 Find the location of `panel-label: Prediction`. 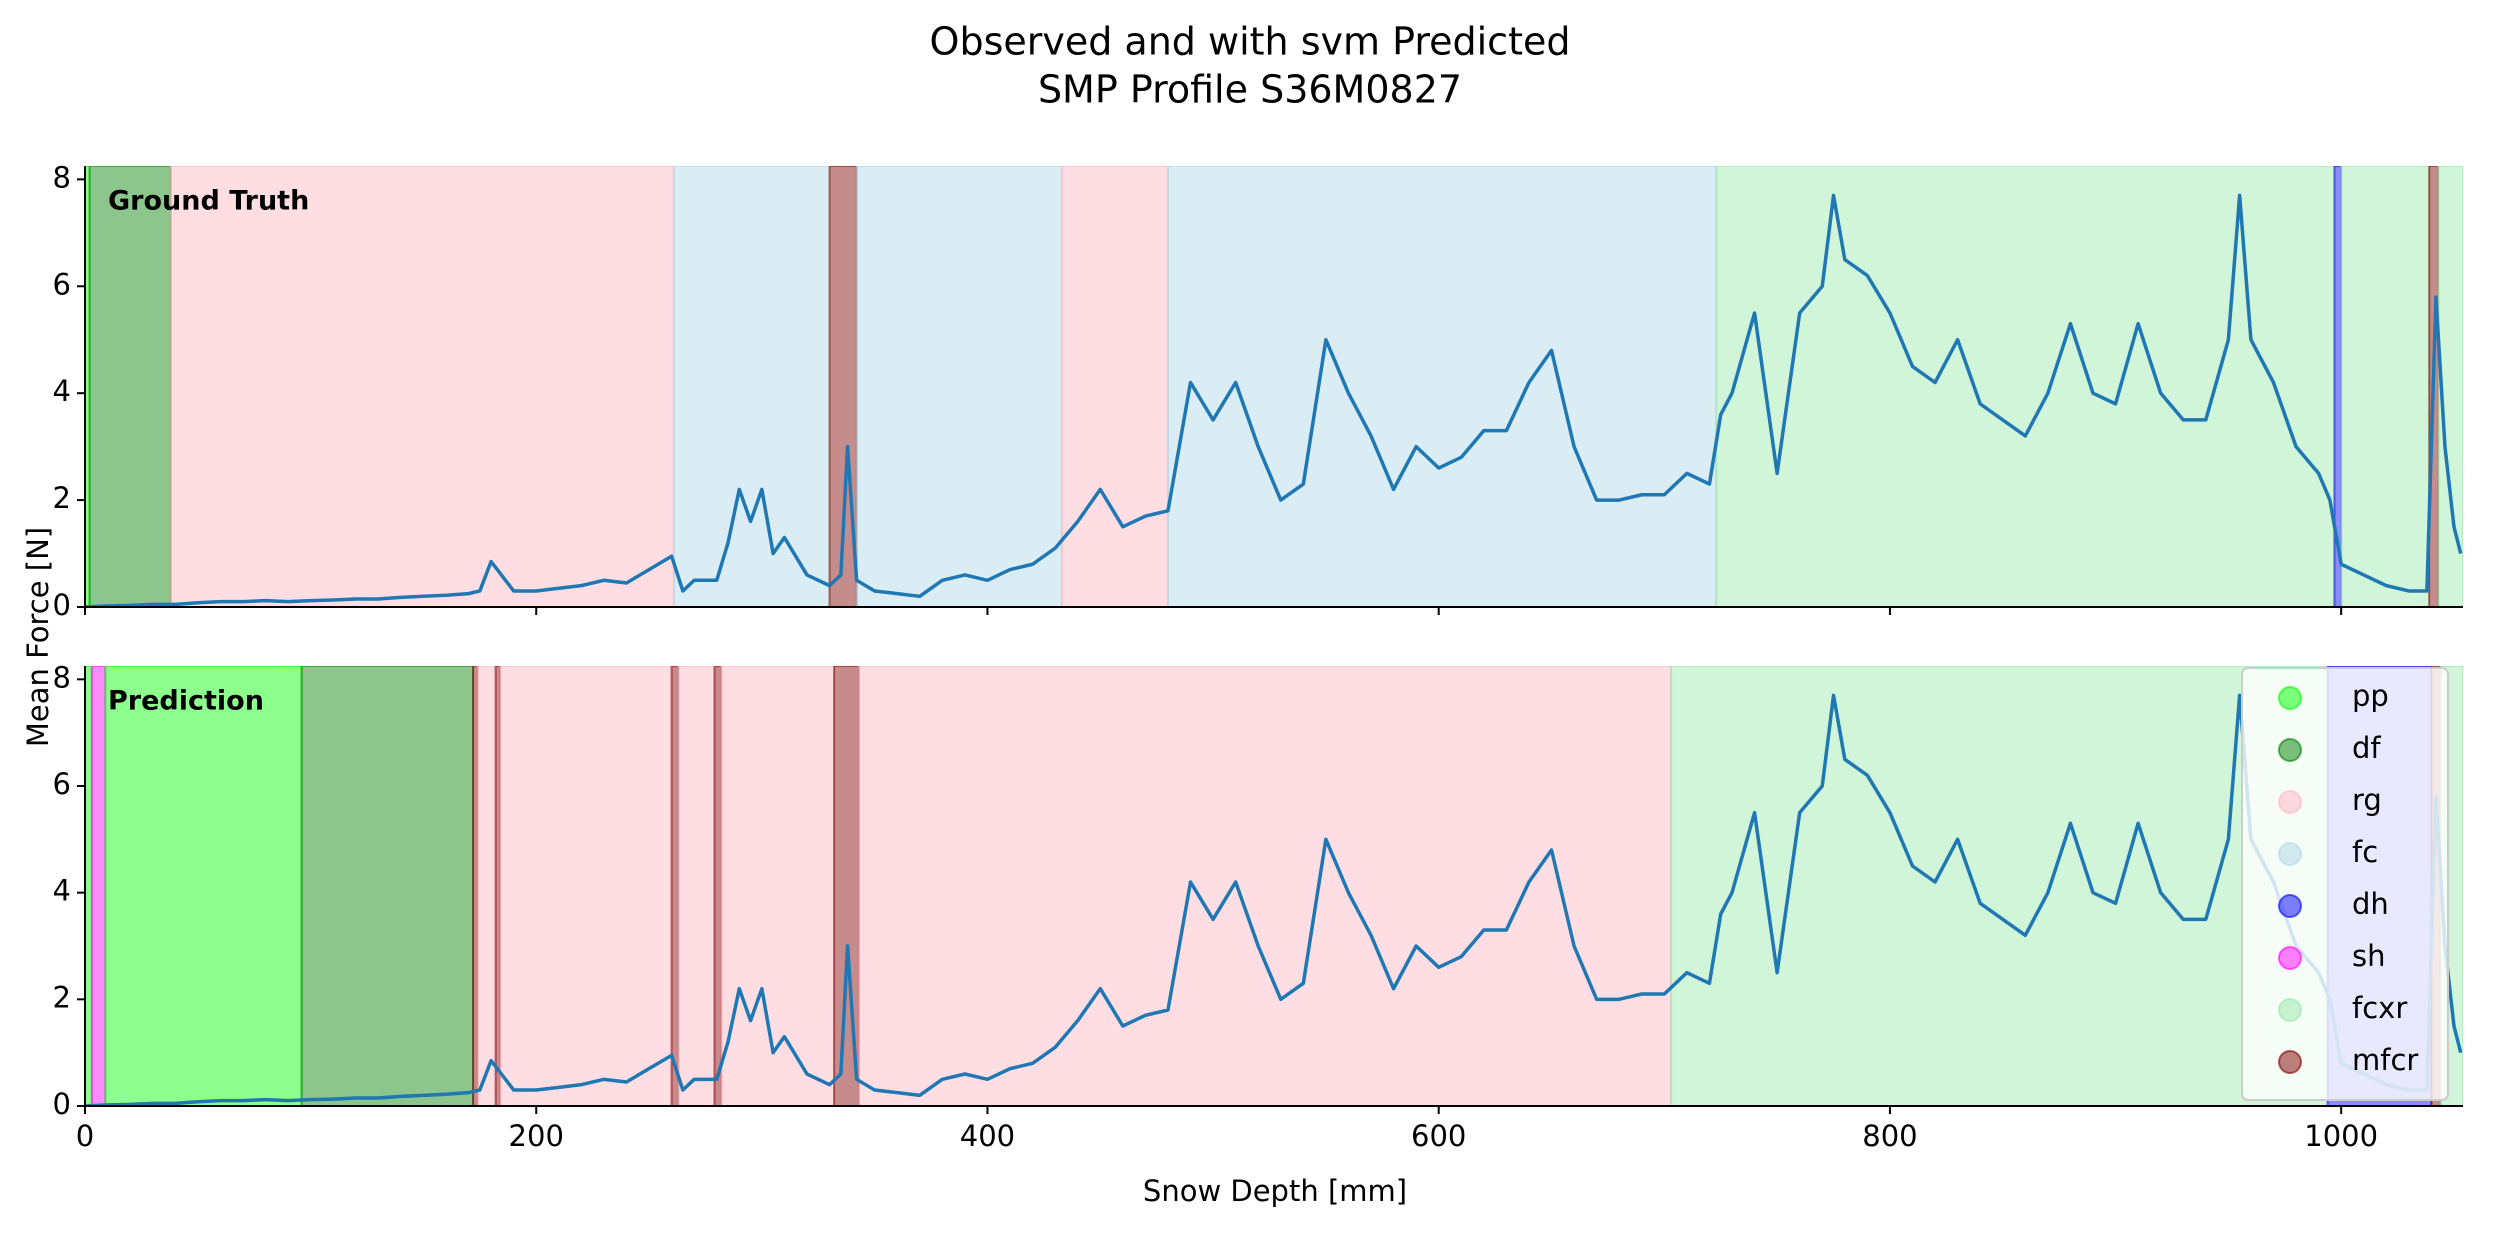

panel-label: Prediction is located at coordinates (186, 701).